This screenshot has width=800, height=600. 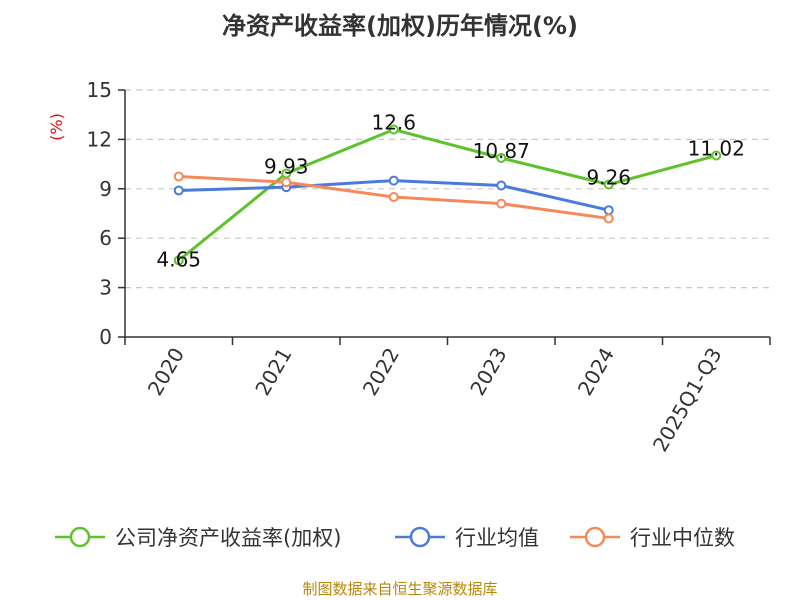 What do you see at coordinates (608, 178) in the screenshot?
I see `data-label: 9.26` at bounding box center [608, 178].